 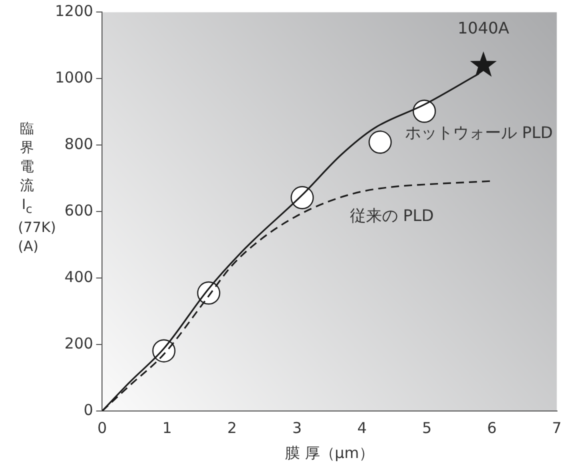 What do you see at coordinates (167, 427) in the screenshot?
I see `x-tick-label: 1` at bounding box center [167, 427].